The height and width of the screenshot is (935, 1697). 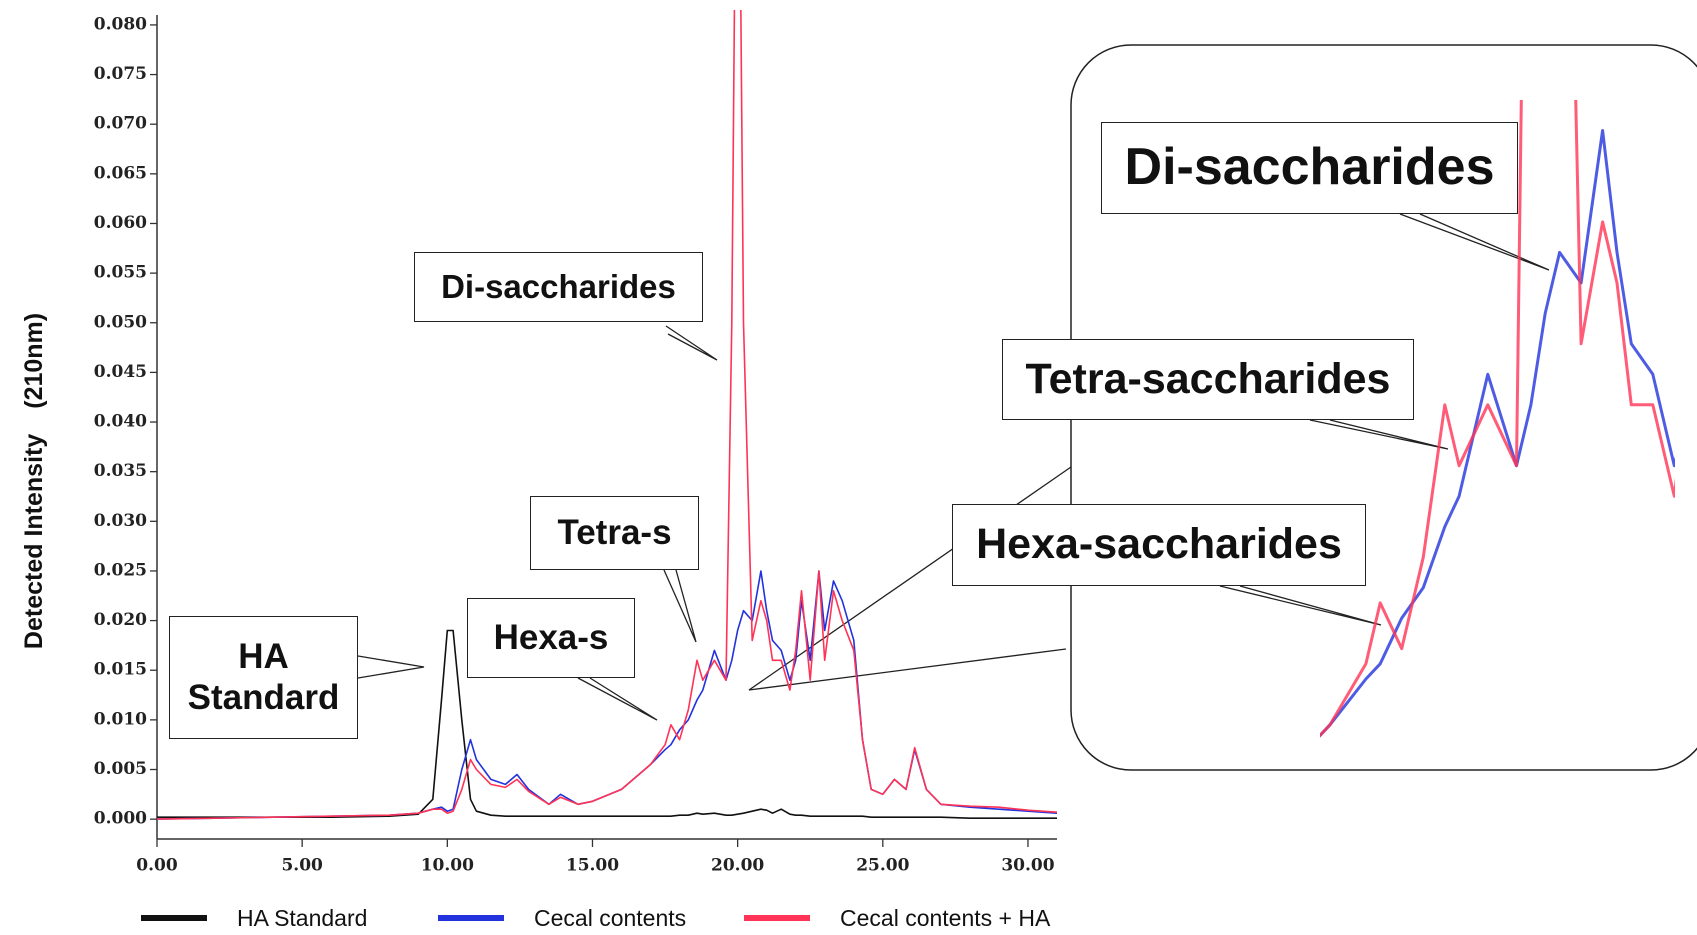 What do you see at coordinates (263, 677) in the screenshot?
I see `annotation: HA Standard` at bounding box center [263, 677].